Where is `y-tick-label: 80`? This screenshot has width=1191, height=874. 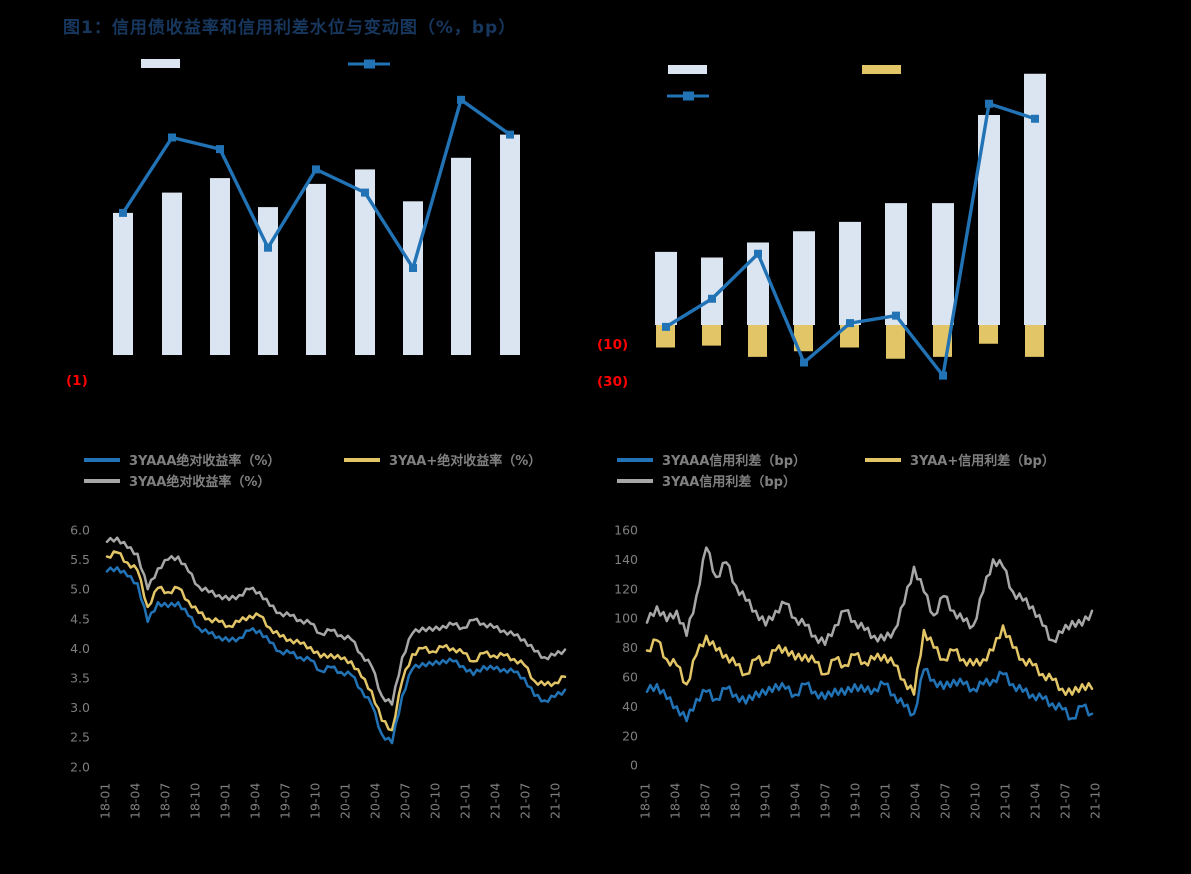
y-tick-label: 80 is located at coordinates (630, 647).